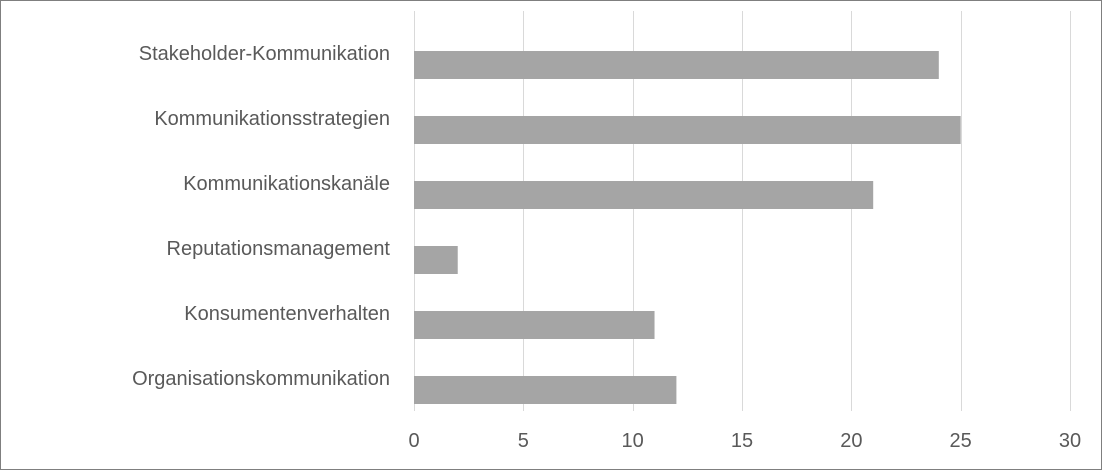  I want to click on category-label: Konsumentenverhalten, so click(287, 314).